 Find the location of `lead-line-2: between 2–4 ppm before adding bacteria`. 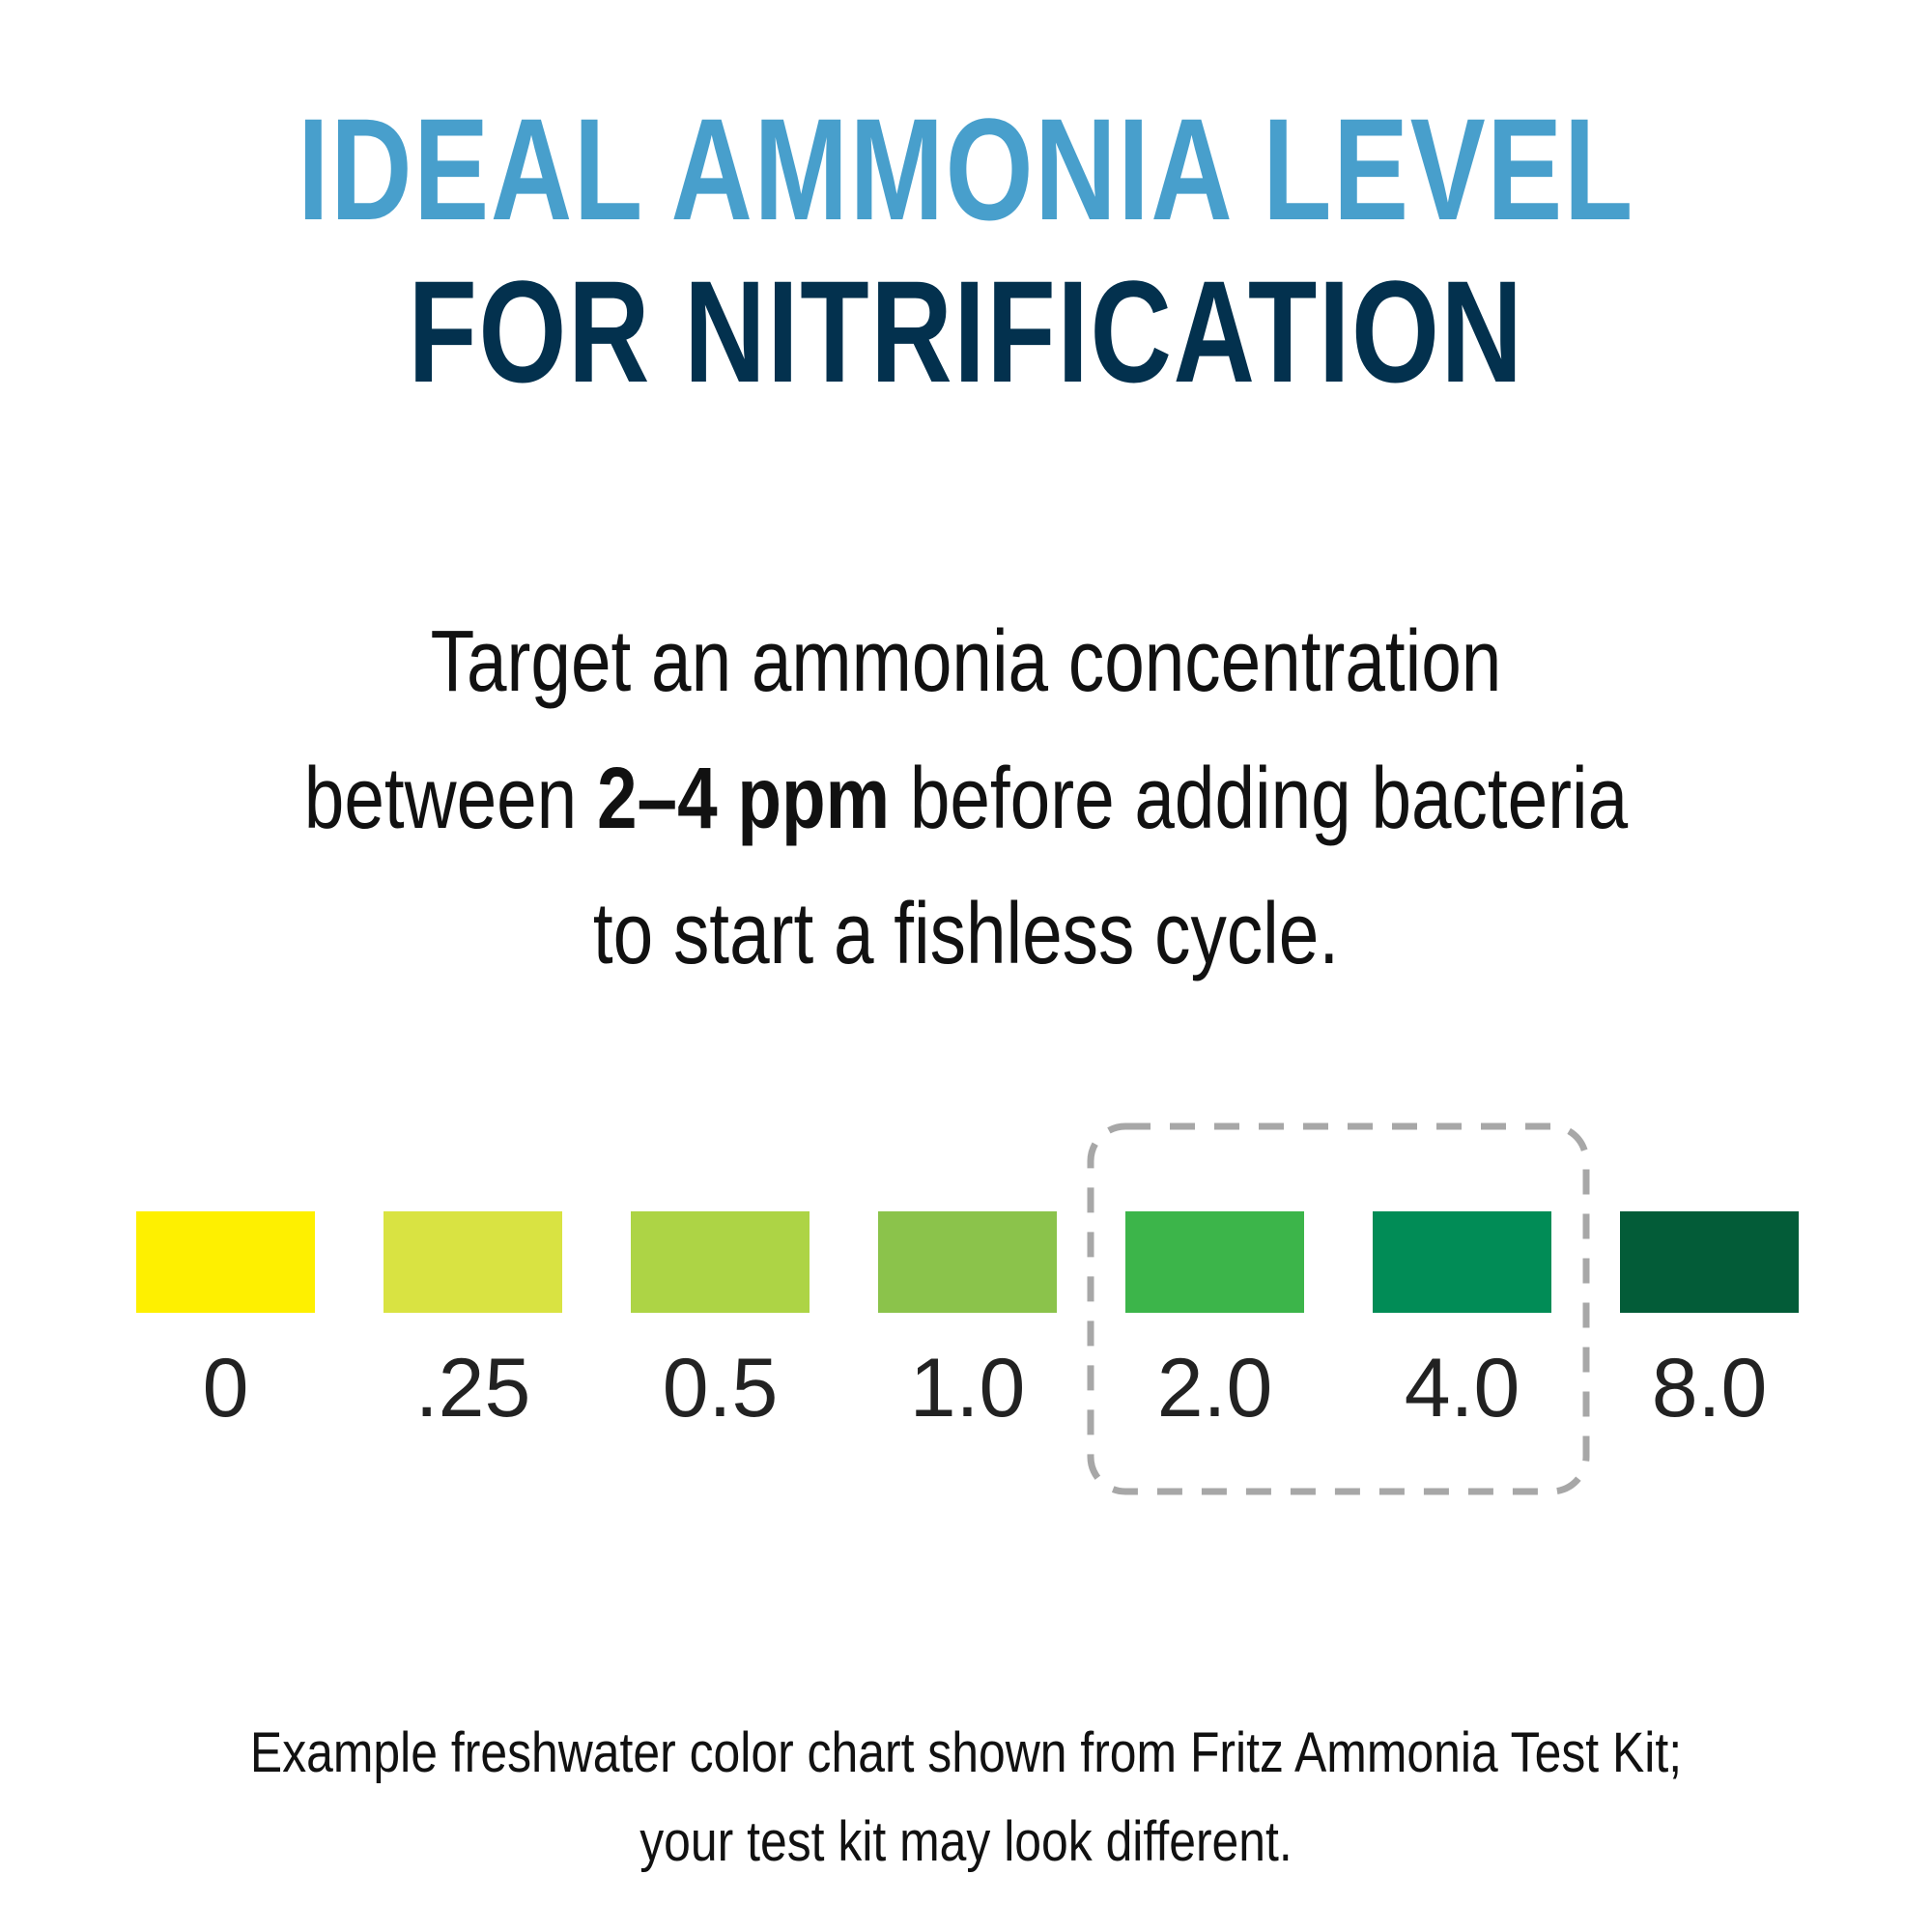

lead-line-2: between 2–4 ppm before adding bacteria is located at coordinates (966, 798).